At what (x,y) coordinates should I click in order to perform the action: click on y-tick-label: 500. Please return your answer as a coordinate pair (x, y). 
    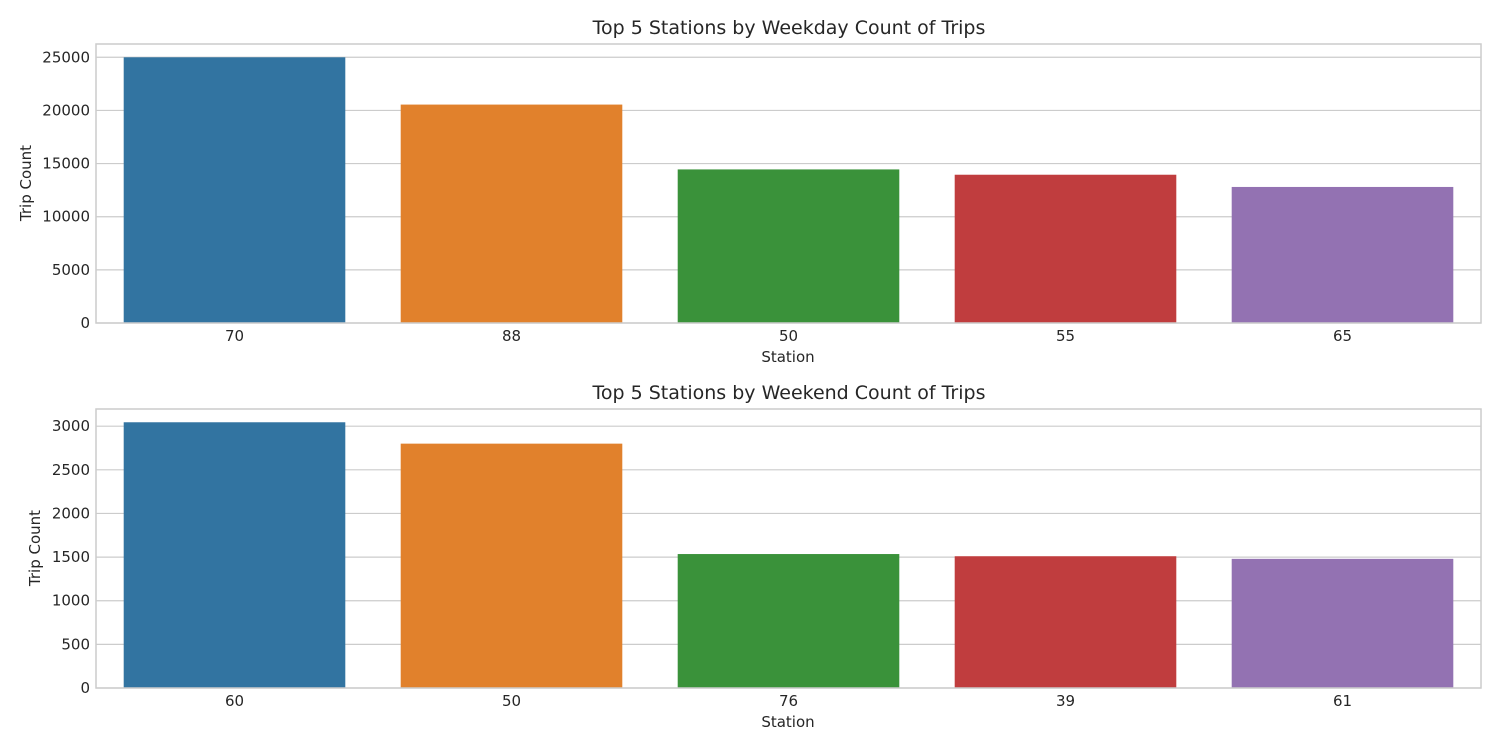
    Looking at the image, I should click on (75, 644).